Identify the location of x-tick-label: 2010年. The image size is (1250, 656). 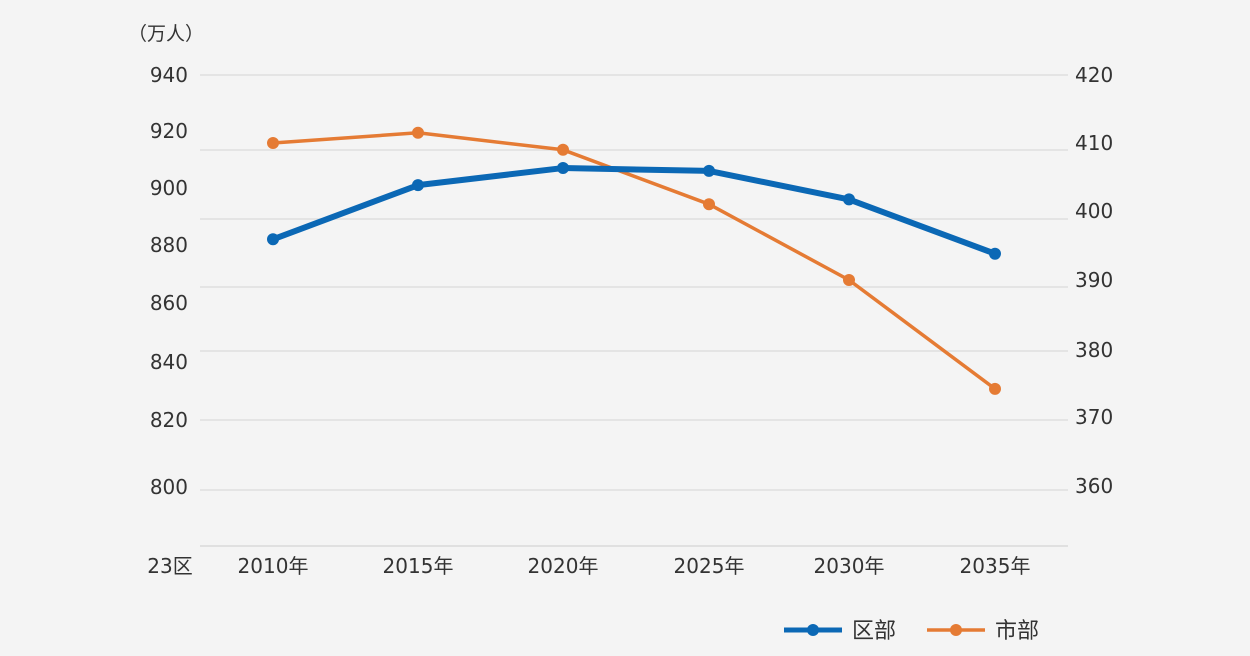
(273, 566).